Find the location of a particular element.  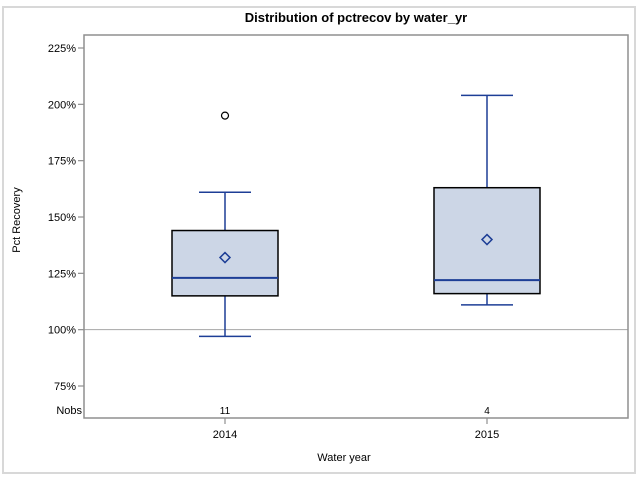

y-tick-label: 150% is located at coordinates (62, 218).